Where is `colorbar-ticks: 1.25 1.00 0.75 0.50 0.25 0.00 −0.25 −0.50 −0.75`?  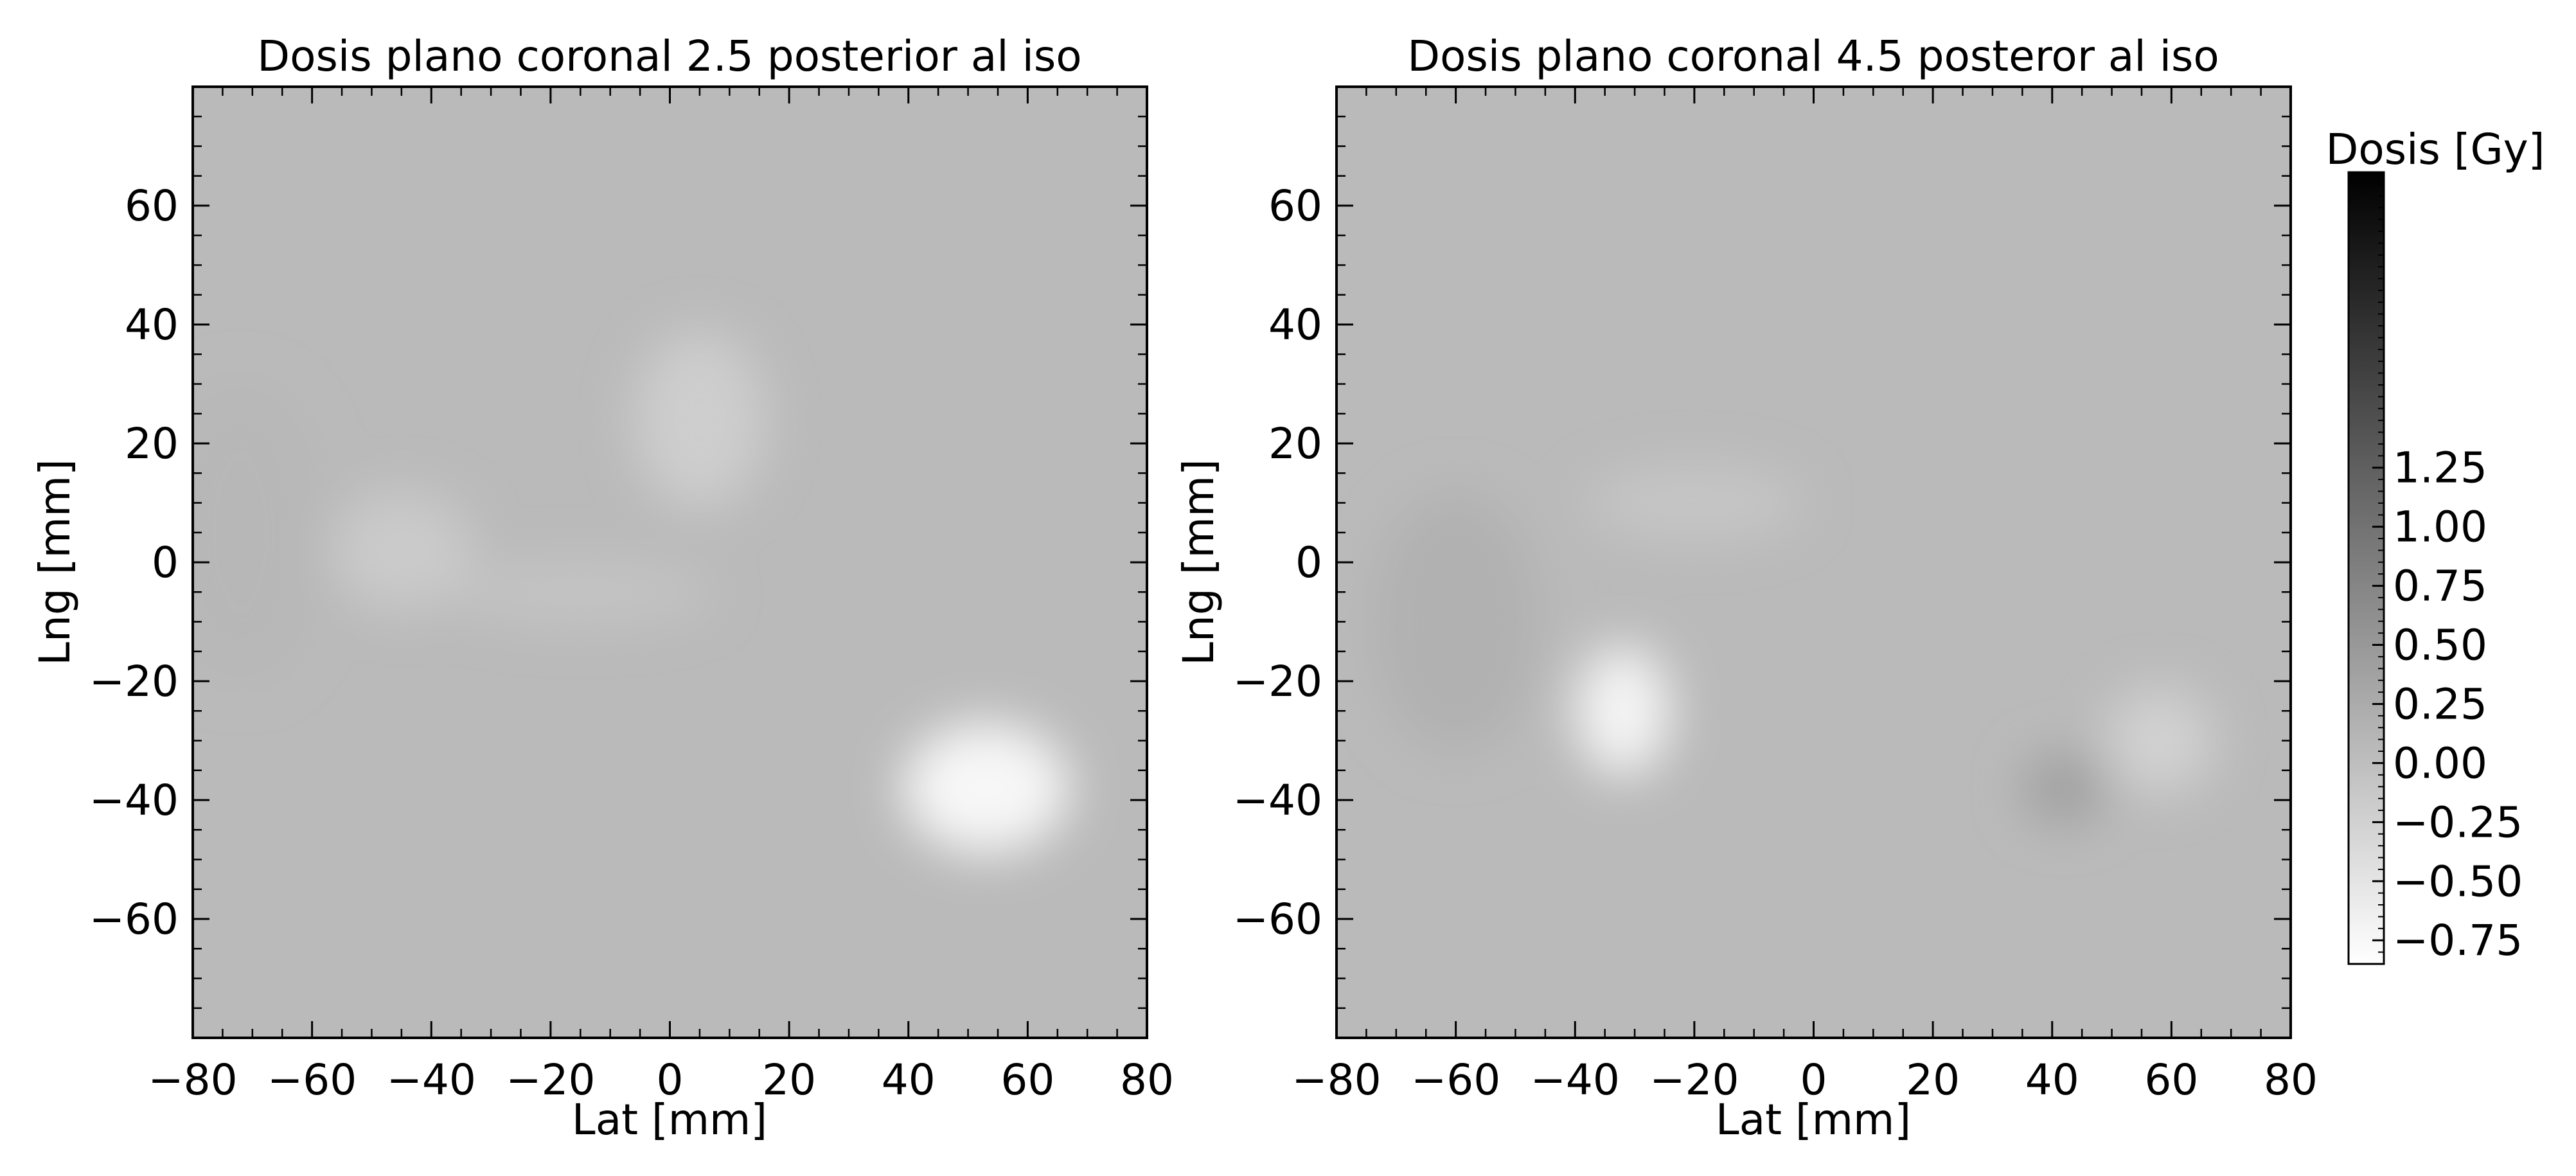 colorbar-ticks: 1.25 1.00 0.75 0.50 0.25 0.00 −0.25 −0.50 −0.75 is located at coordinates (2448, 574).